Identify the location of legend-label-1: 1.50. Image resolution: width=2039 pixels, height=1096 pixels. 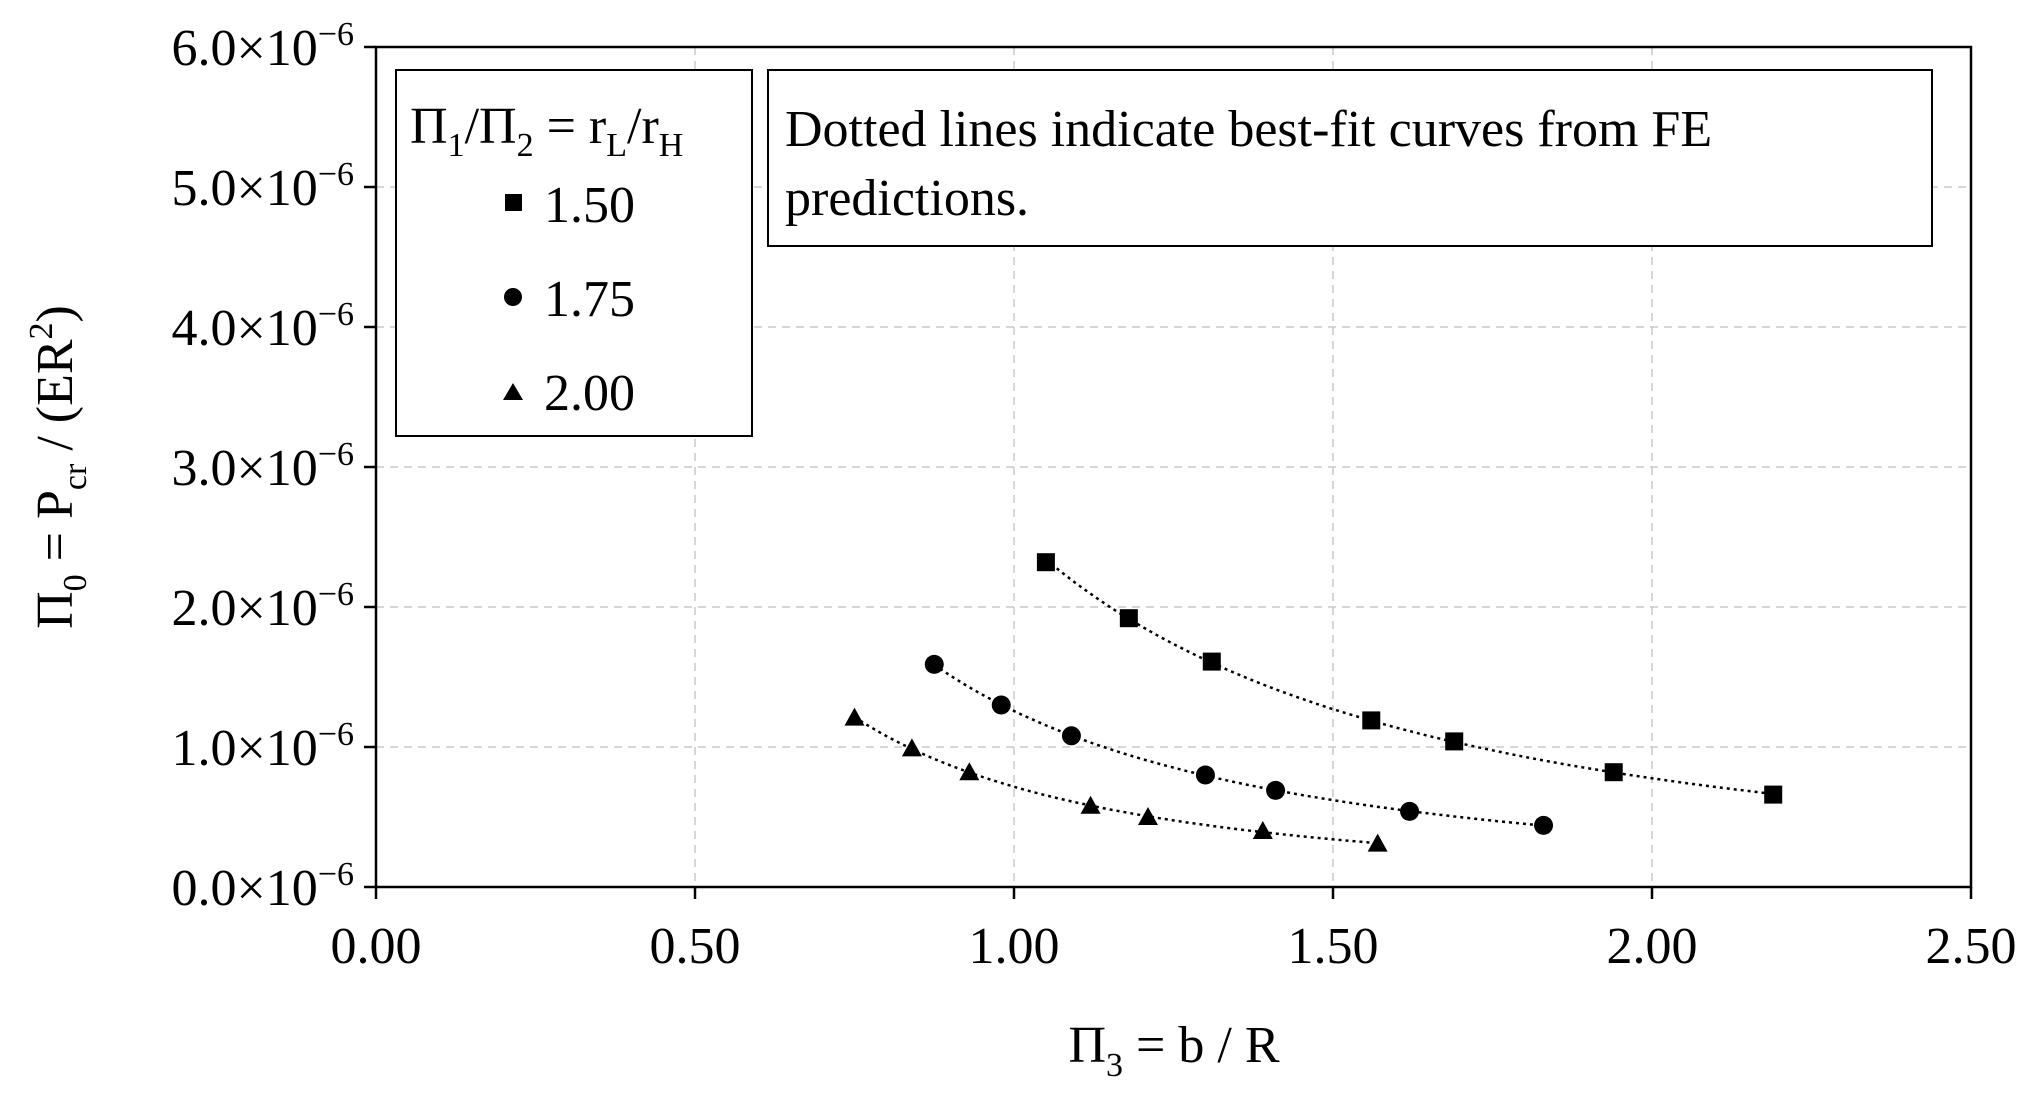
(589, 205).